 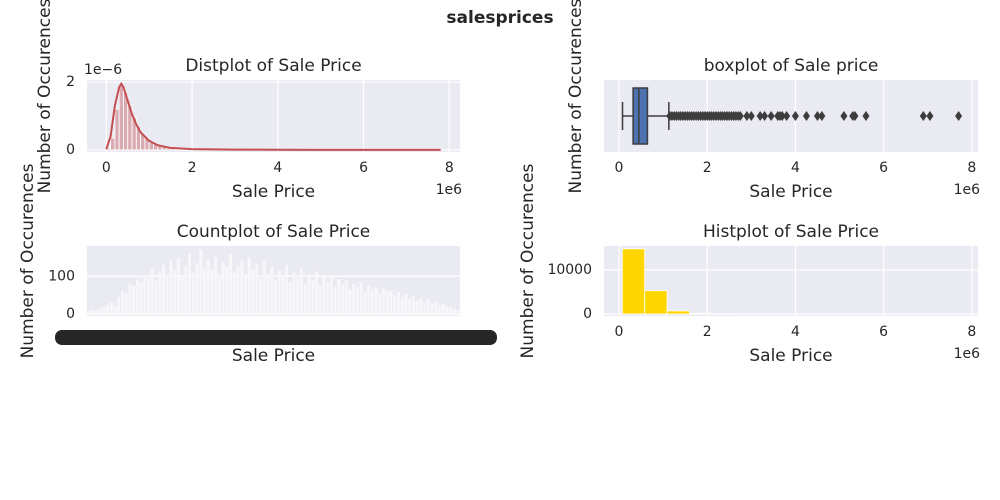 I want to click on x-tick-label: 8, so click(x=449, y=168).